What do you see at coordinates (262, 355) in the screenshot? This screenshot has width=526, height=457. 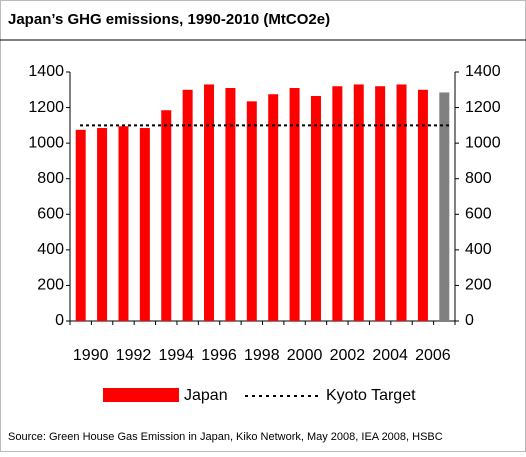 I see `x-tick-label: 1998` at bounding box center [262, 355].